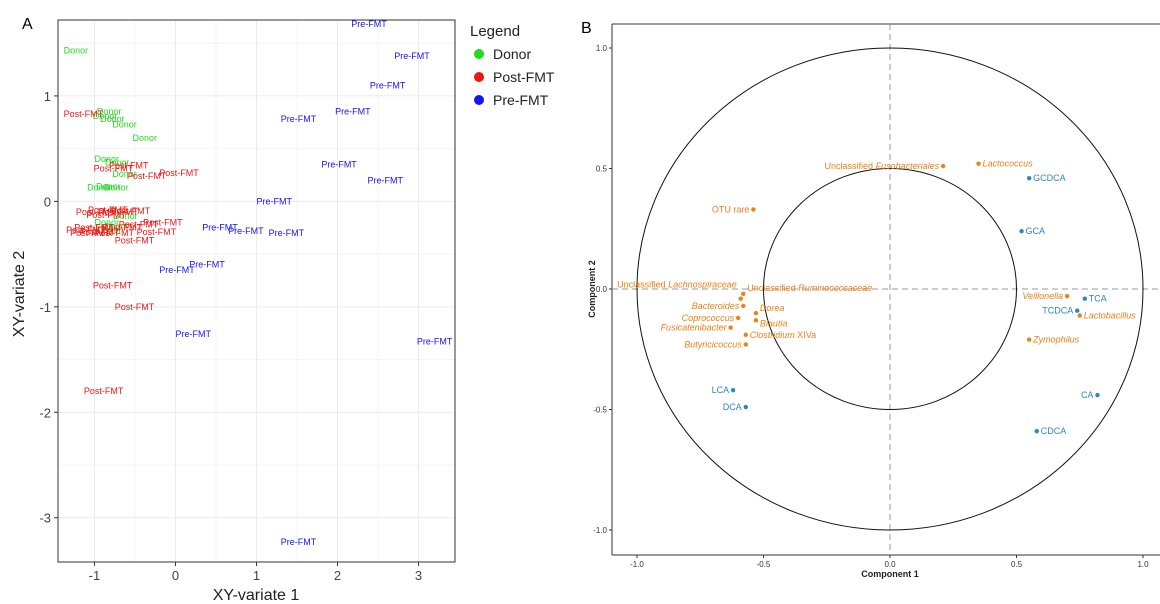  What do you see at coordinates (337, 575) in the screenshot?
I see `chart-a-x-tick-label: 2` at bounding box center [337, 575].